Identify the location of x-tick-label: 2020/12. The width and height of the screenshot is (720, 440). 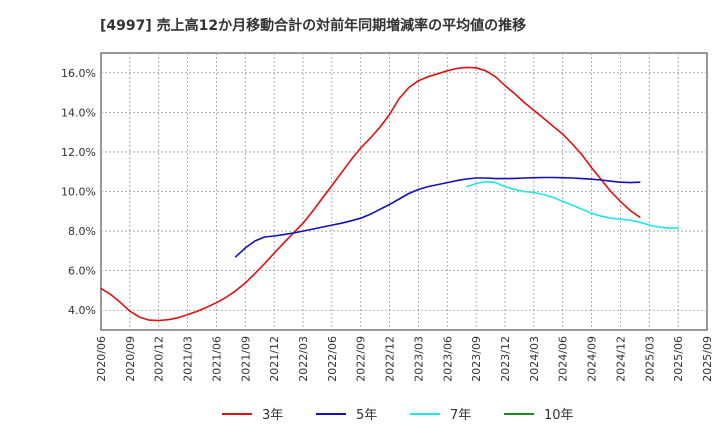
(159, 359).